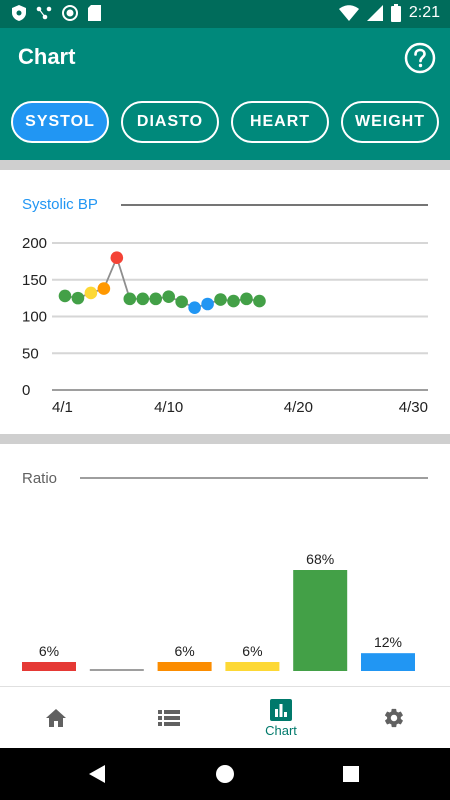 Image resolution: width=450 pixels, height=800 pixels. Describe the element at coordinates (19, 13) in the screenshot. I see `shield-icon` at that location.